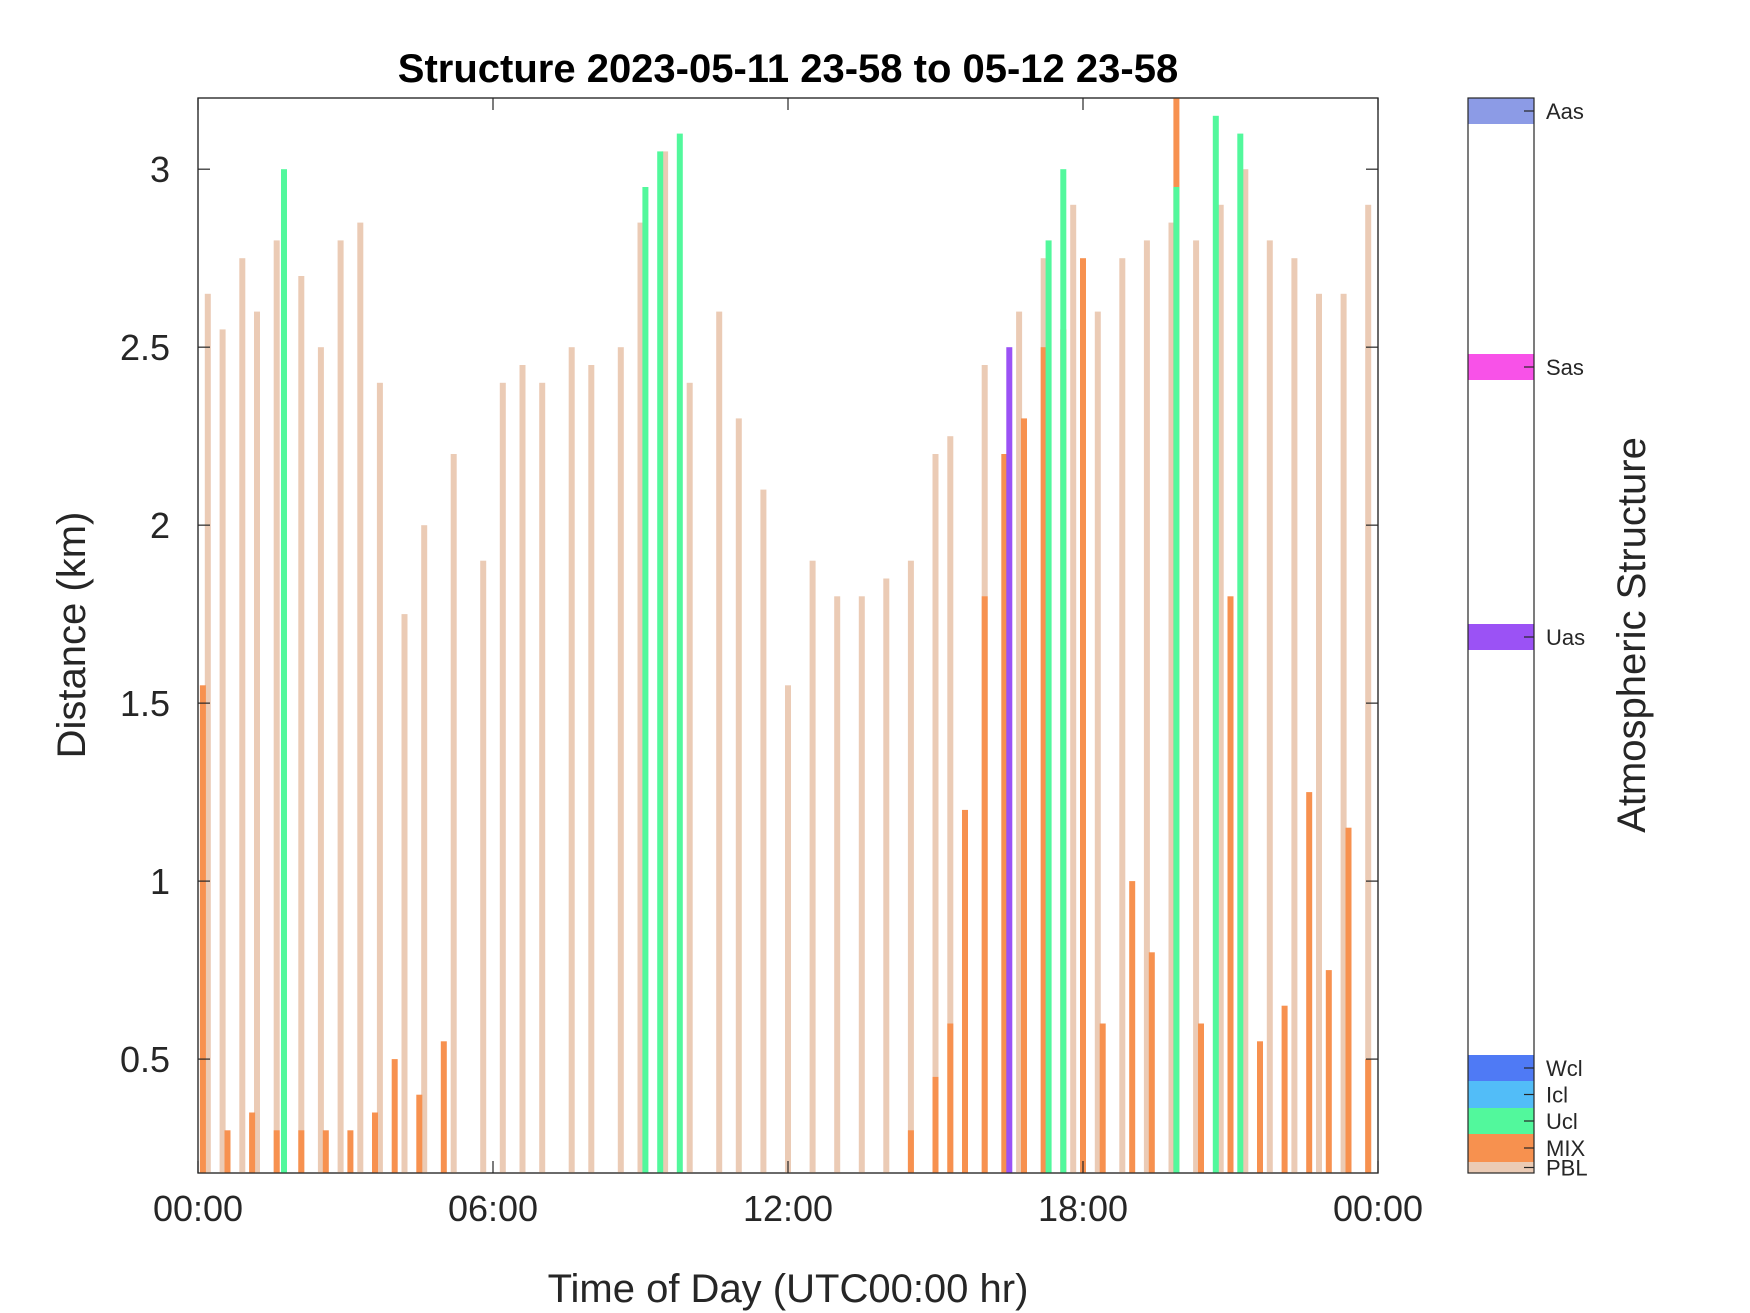 Image resolution: width=1750 pixels, height=1313 pixels. I want to click on colorbar-tick-label: Ucl, so click(1562, 1121).